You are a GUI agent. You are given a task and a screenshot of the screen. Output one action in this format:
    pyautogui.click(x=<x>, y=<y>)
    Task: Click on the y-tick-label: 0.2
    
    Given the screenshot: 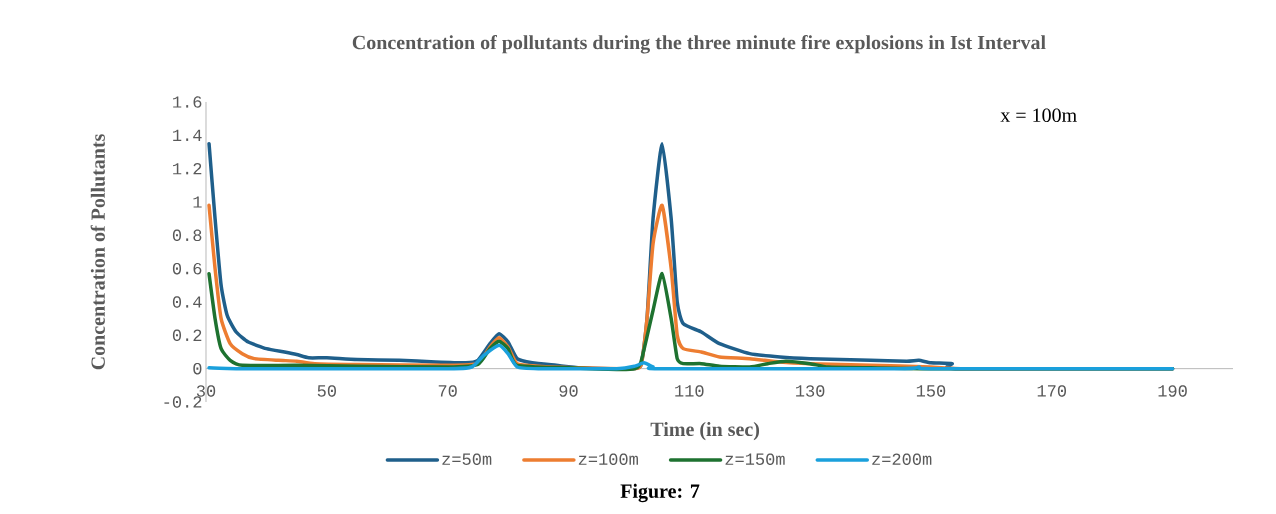 What is the action you would take?
    pyautogui.click(x=187, y=335)
    